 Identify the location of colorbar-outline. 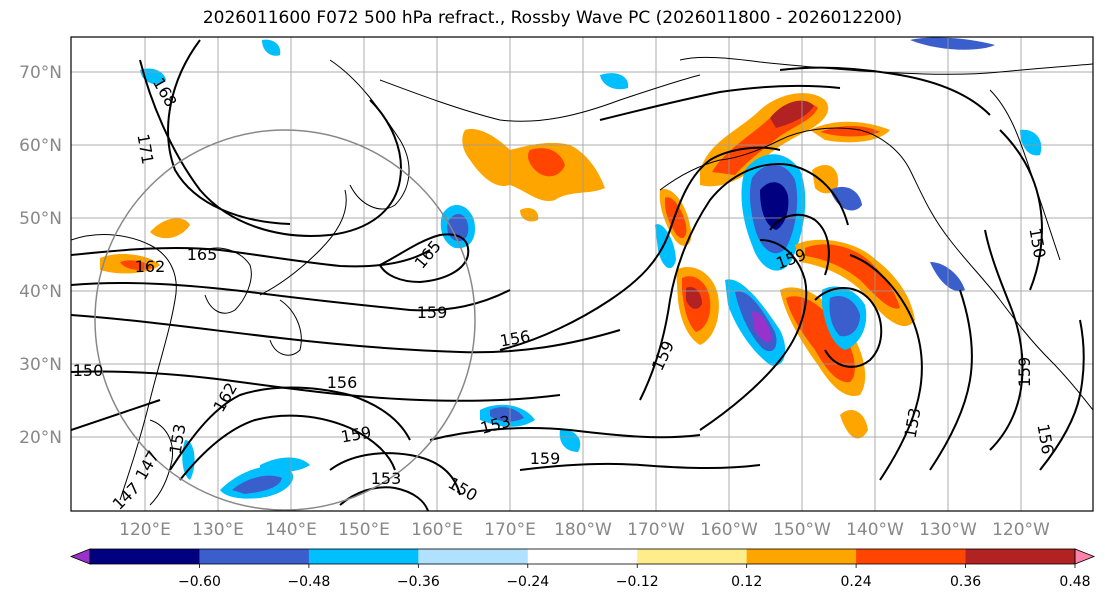
(582, 556).